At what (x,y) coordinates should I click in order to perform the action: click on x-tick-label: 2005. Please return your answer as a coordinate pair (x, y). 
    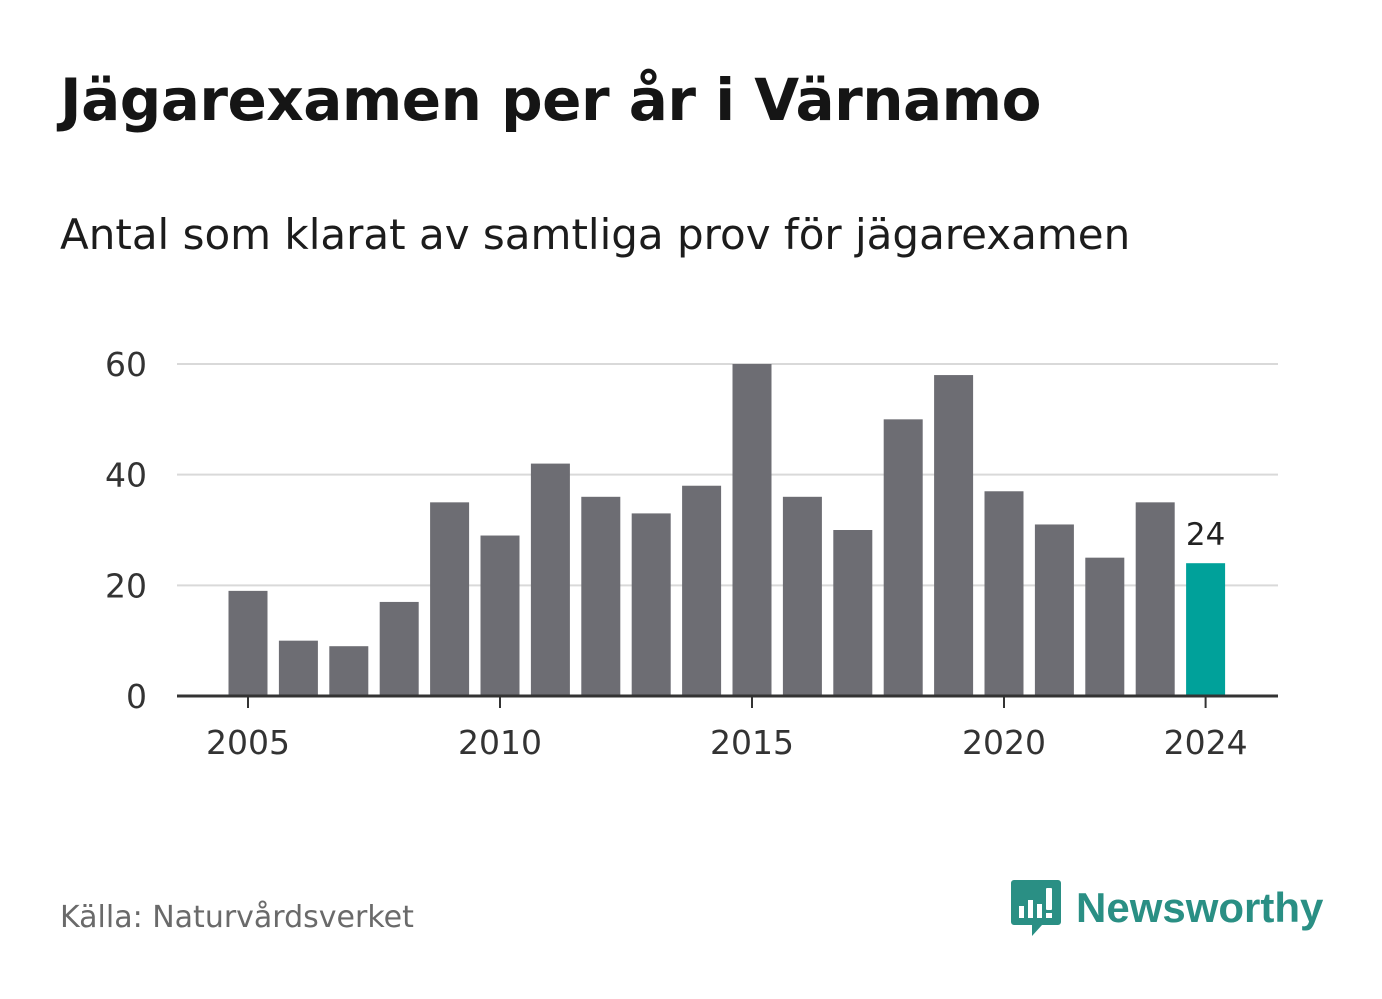
    Looking at the image, I should click on (248, 742).